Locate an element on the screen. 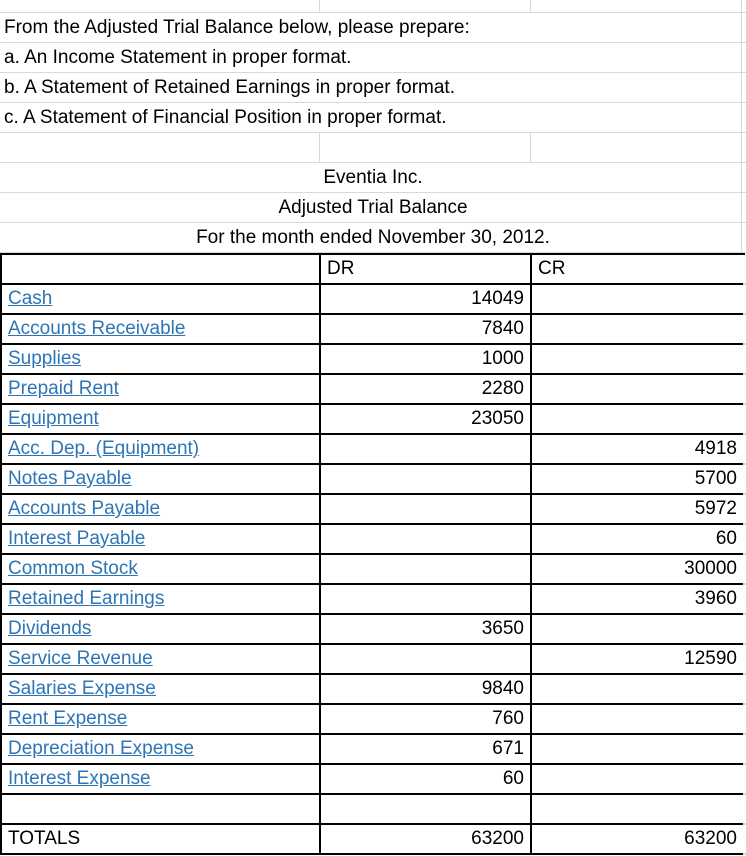  account-link: Acc. Dep. (Equipment) is located at coordinates (104, 448).